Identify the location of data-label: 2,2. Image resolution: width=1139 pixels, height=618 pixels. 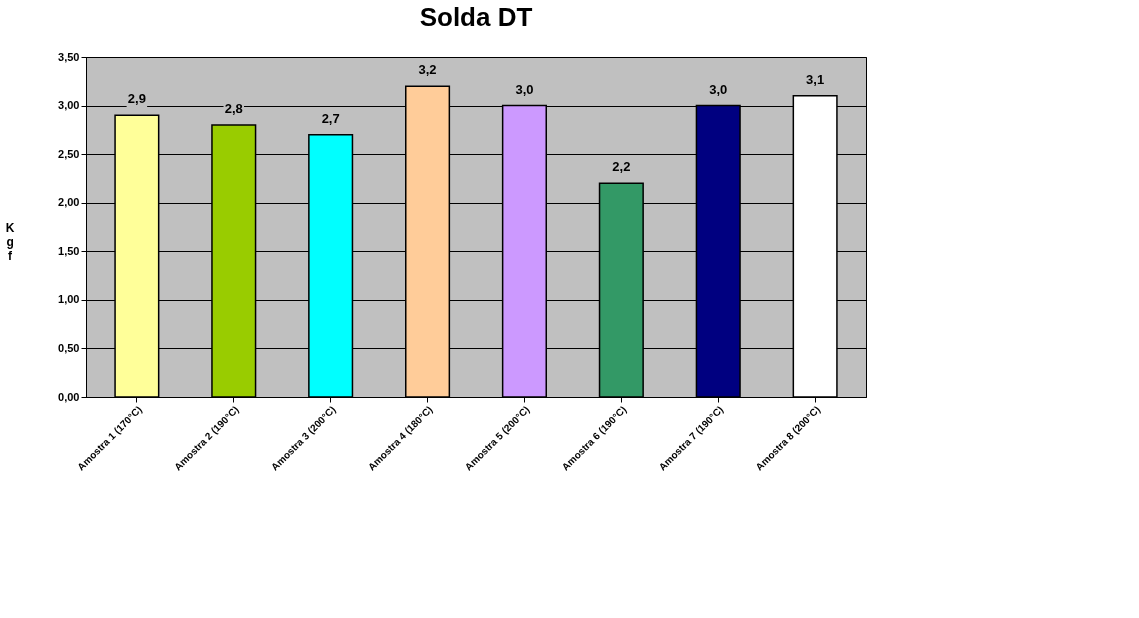
(621, 167).